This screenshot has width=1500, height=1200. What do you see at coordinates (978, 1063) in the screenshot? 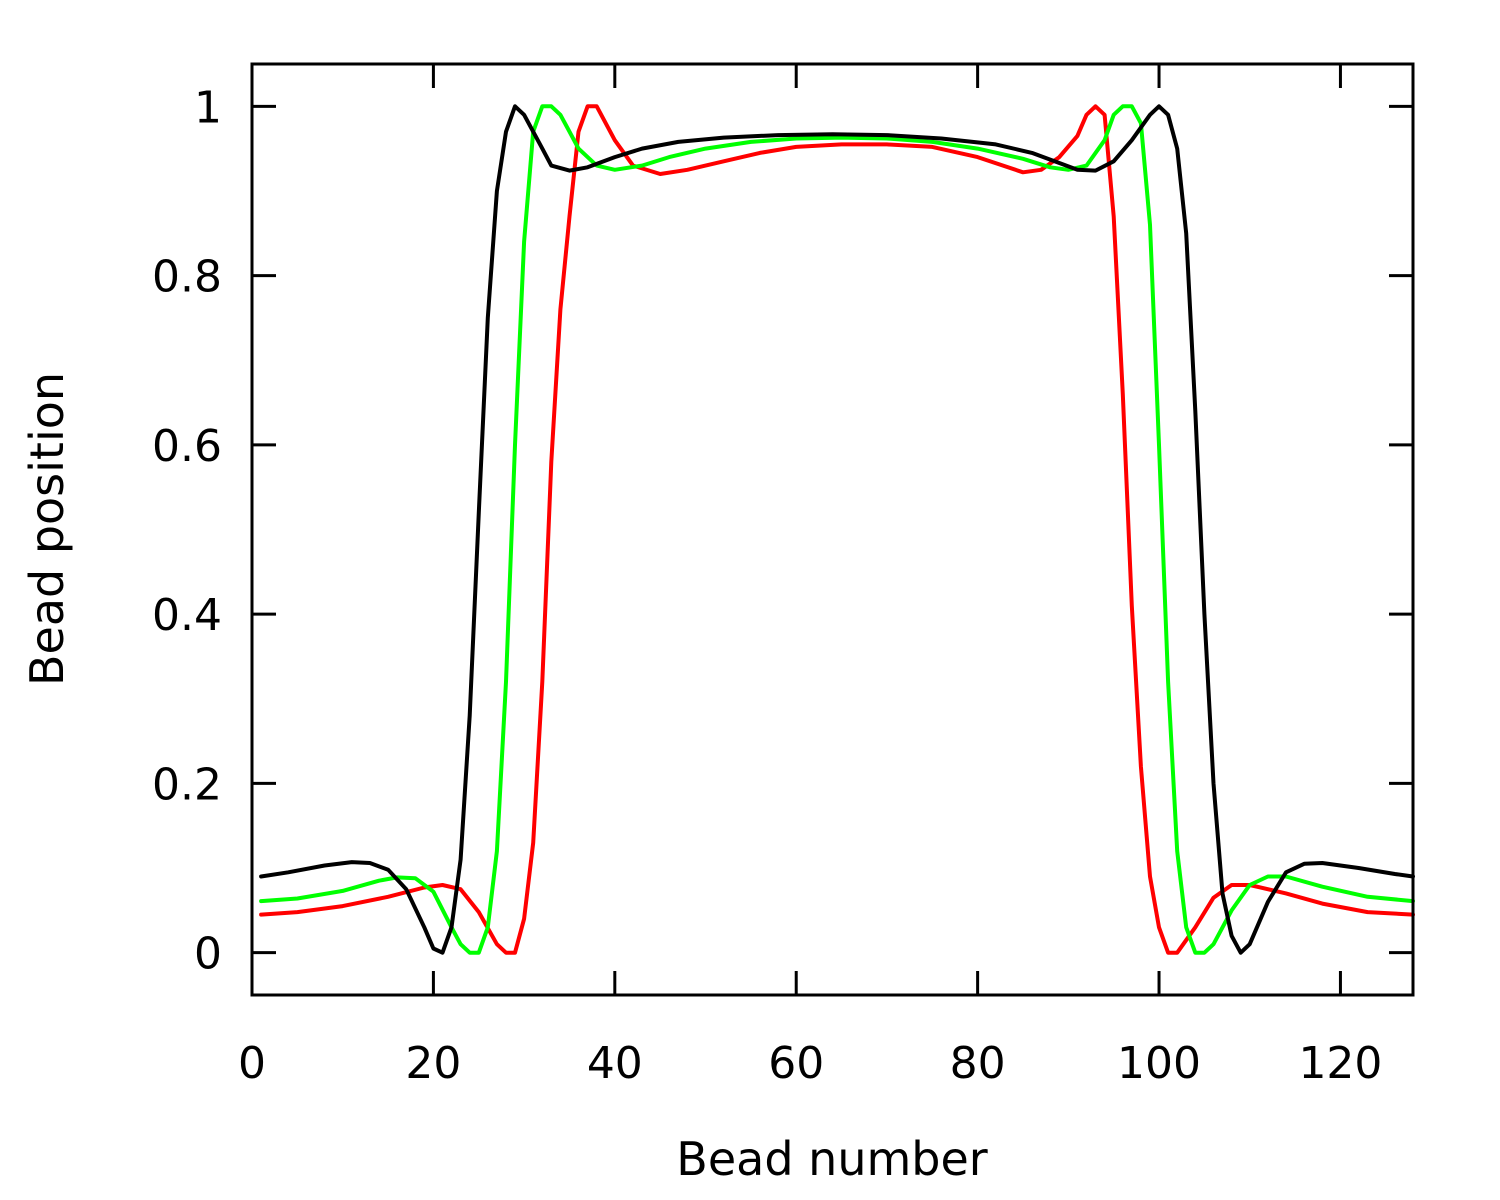
I see `x-tick-label: 80` at bounding box center [978, 1063].